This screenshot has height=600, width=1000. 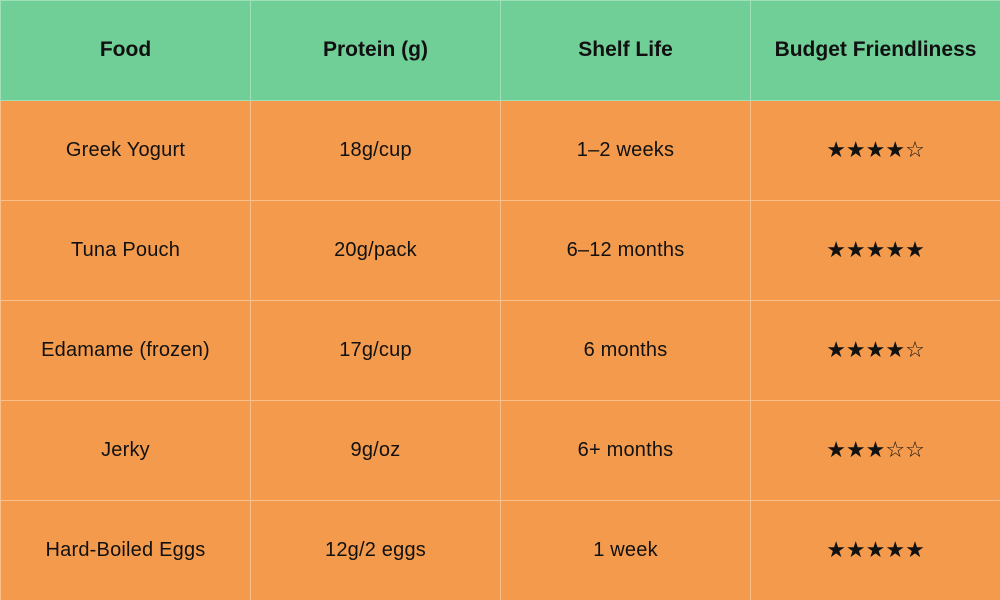 I want to click on header-shelf-life: Shelf Life, so click(x=625, y=50).